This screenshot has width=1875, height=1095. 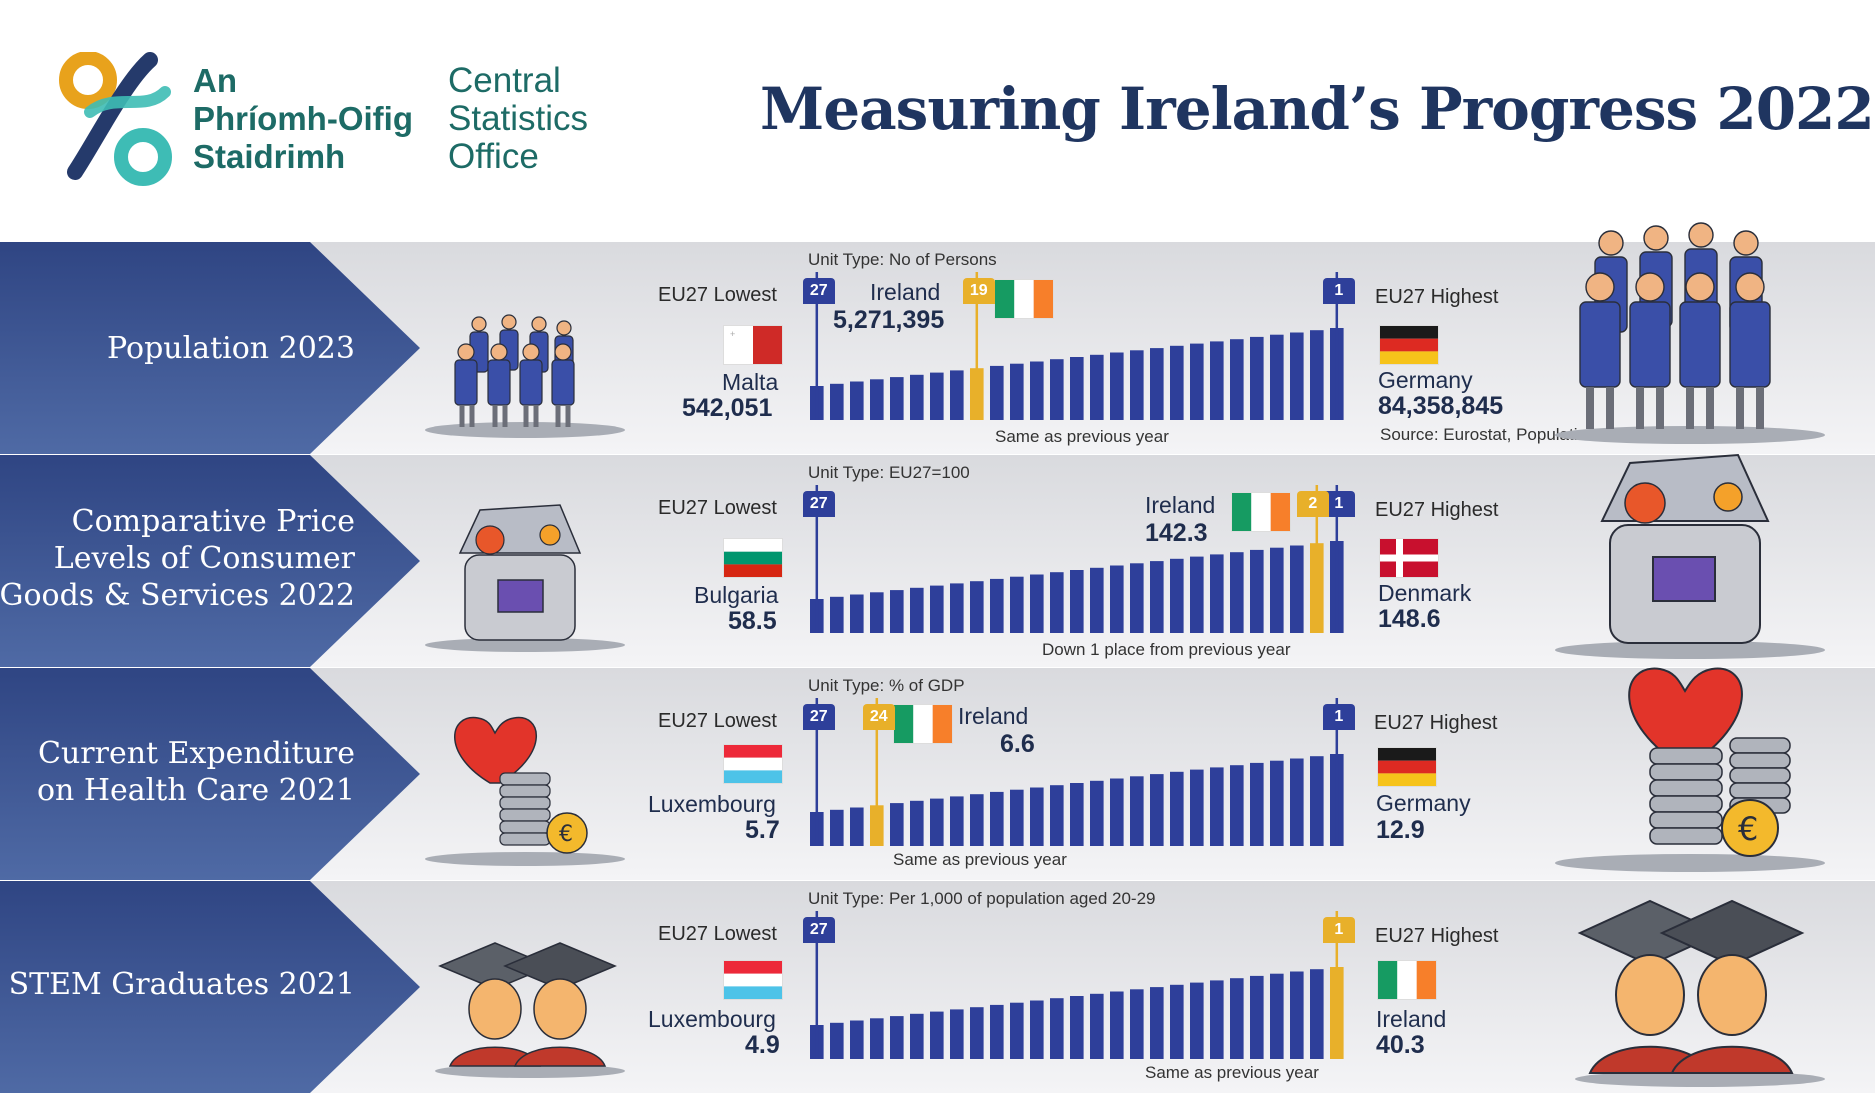 I want to click on logo-irish-text: An Phríomh-Oifig Staidrimh, so click(x=303, y=118).